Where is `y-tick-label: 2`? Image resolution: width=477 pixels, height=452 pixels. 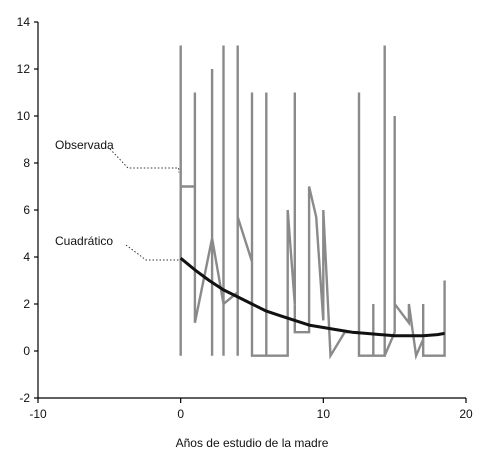 y-tick-label: 2 is located at coordinates (26, 304).